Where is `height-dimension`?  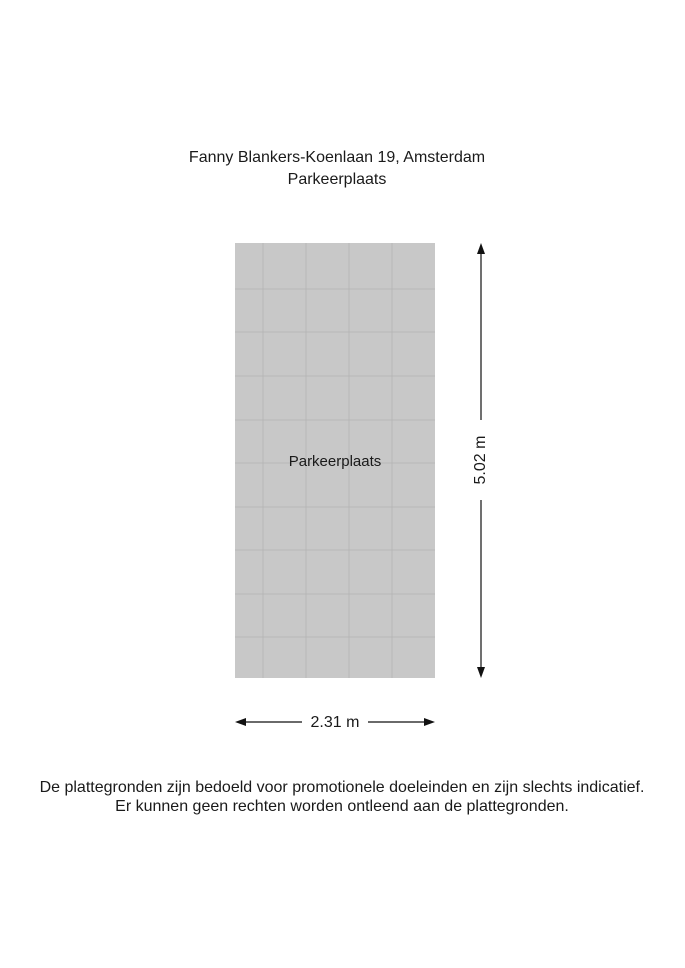 height-dimension is located at coordinates (481, 460).